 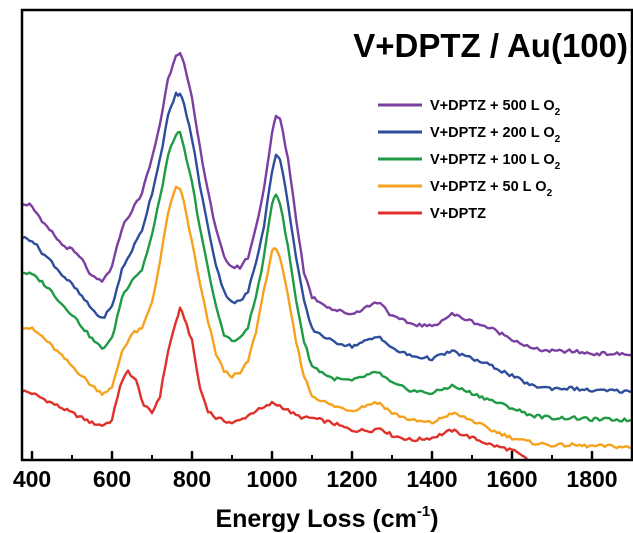 I want to click on x-axis-title-close: ), so click(x=434, y=519).